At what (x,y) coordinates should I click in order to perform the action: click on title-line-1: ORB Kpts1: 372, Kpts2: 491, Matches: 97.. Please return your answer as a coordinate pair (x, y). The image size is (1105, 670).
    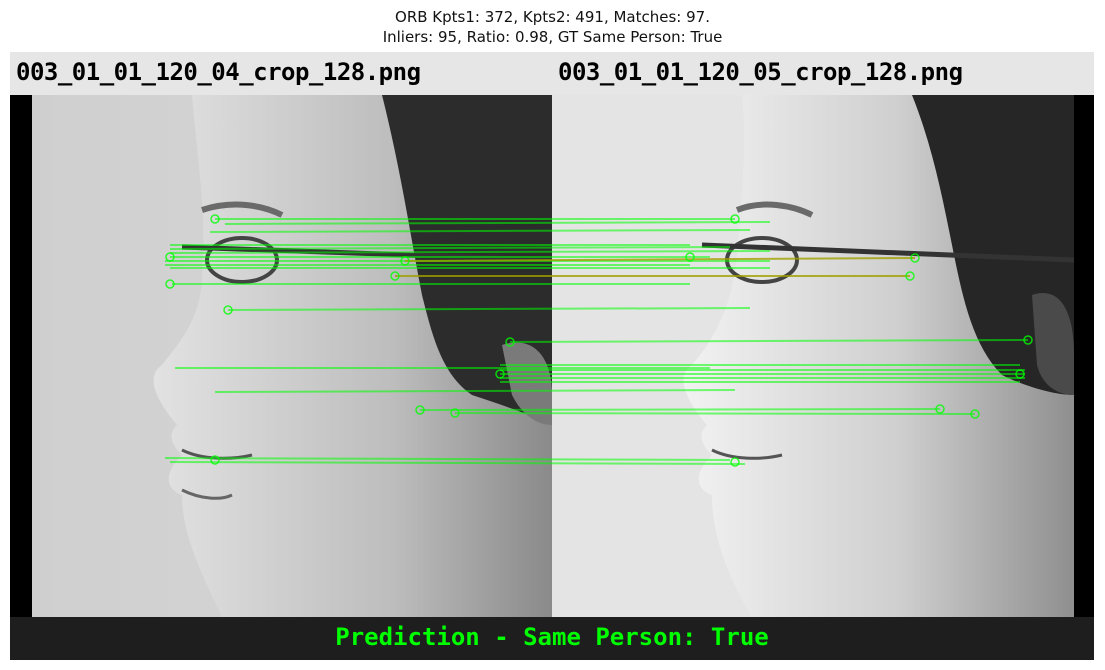
    Looking at the image, I should click on (552, 17).